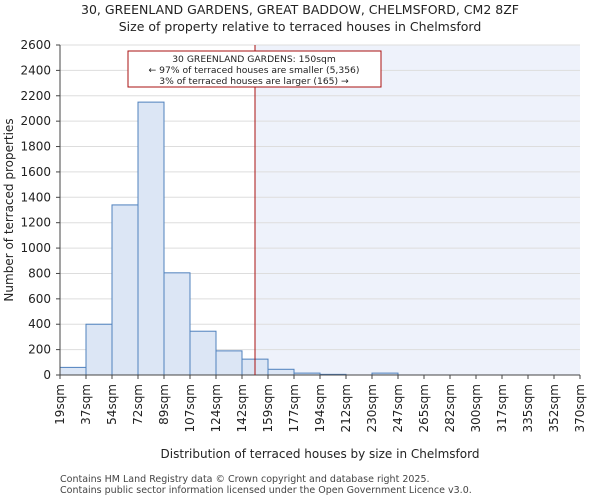 Image resolution: width=600 pixels, height=500 pixels. Describe the element at coordinates (294, 408) in the screenshot. I see `x-tick-label: 177sqm` at that location.